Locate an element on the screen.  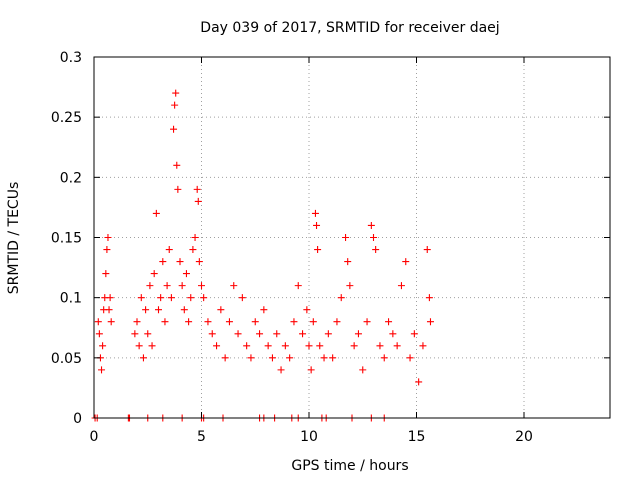
y-tick-label: 0.05 is located at coordinates (66, 359).